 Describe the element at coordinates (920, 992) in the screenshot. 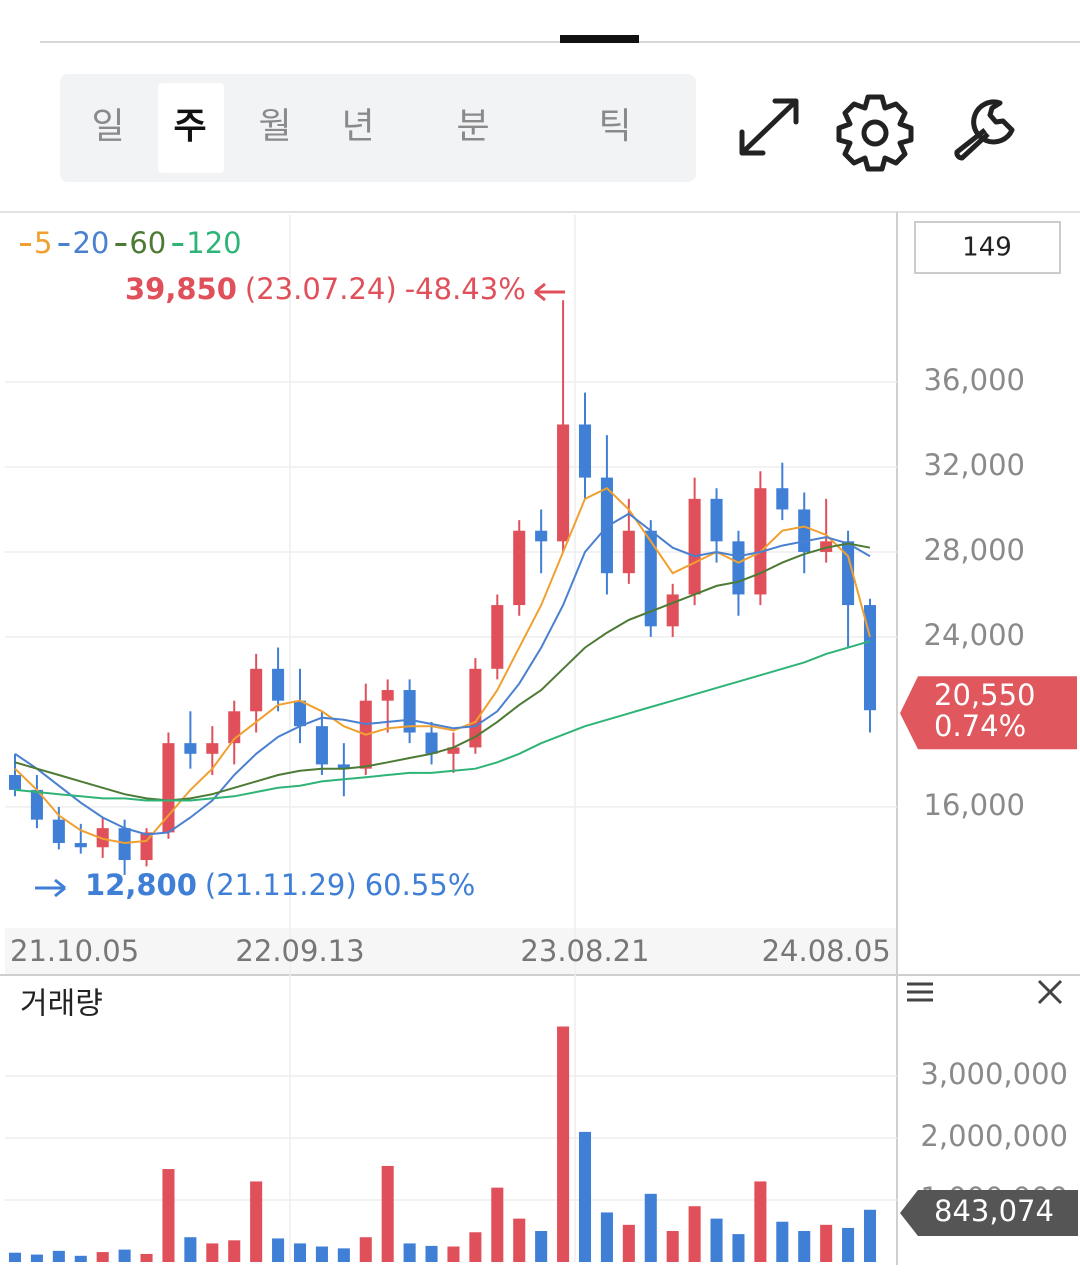

I see `menu-icon` at that location.